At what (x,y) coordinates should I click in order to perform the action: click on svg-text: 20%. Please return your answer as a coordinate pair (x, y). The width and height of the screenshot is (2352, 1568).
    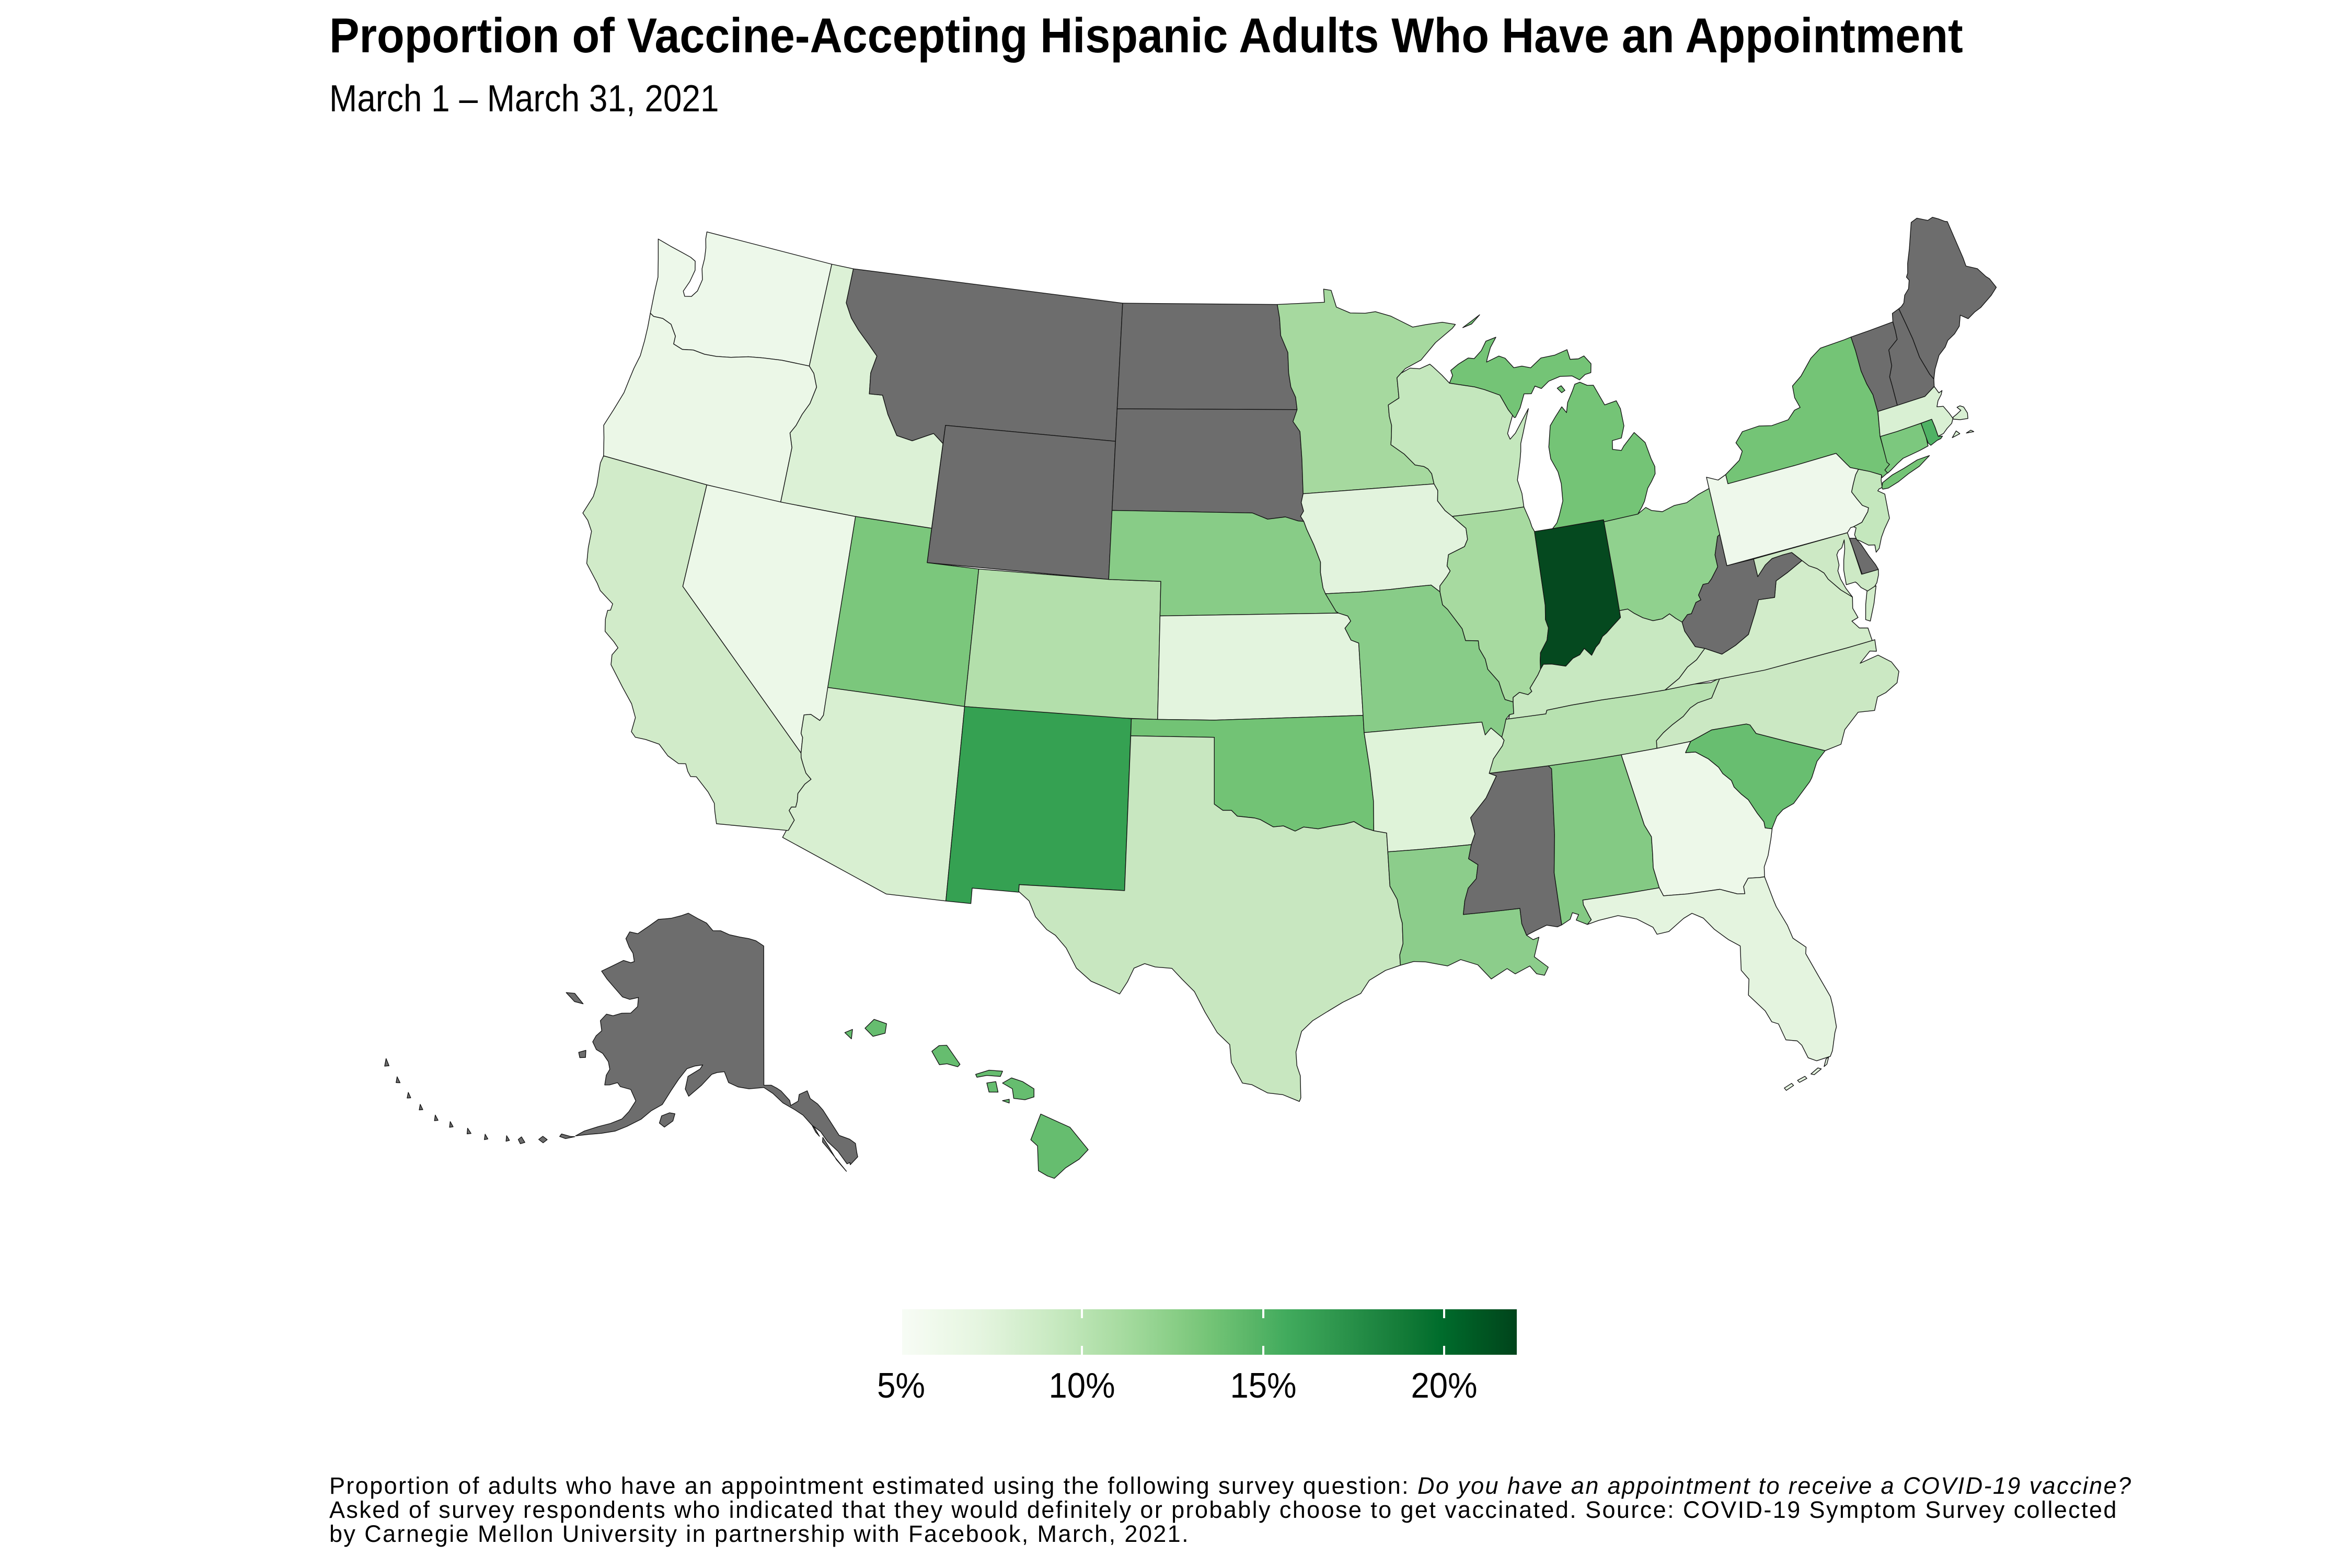
    Looking at the image, I should click on (1444, 1385).